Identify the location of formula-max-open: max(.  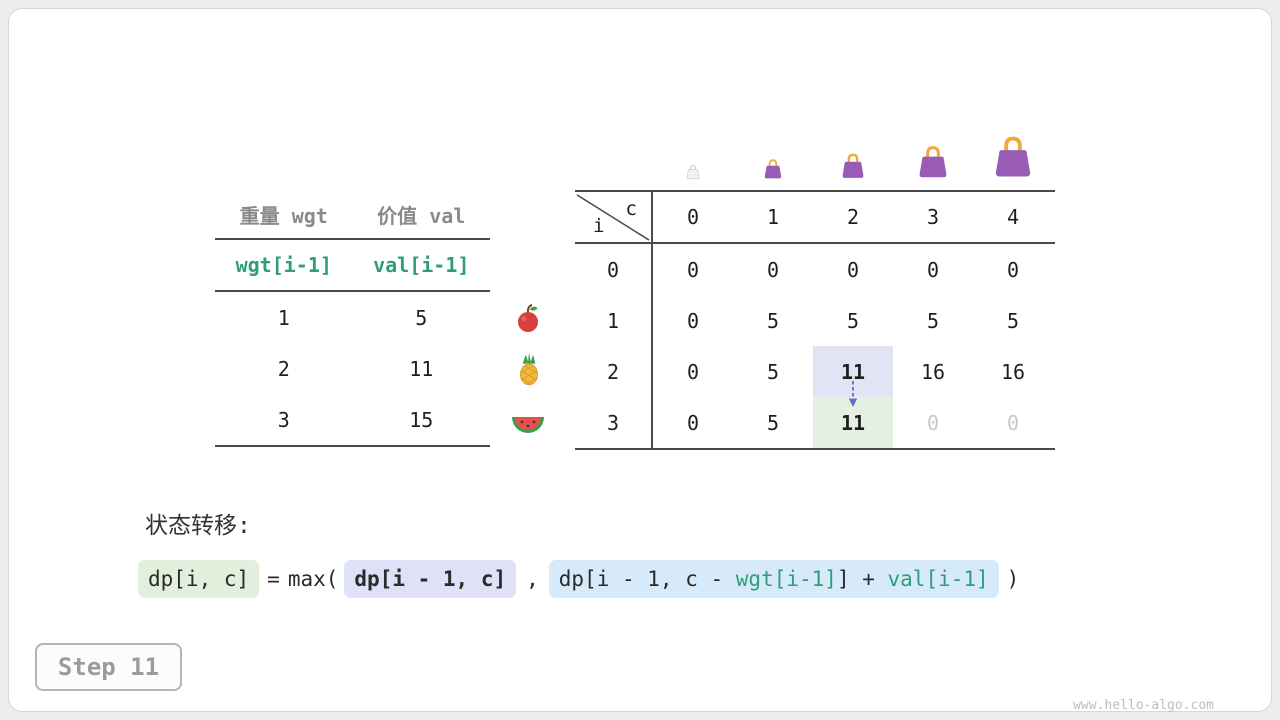
(313, 579).